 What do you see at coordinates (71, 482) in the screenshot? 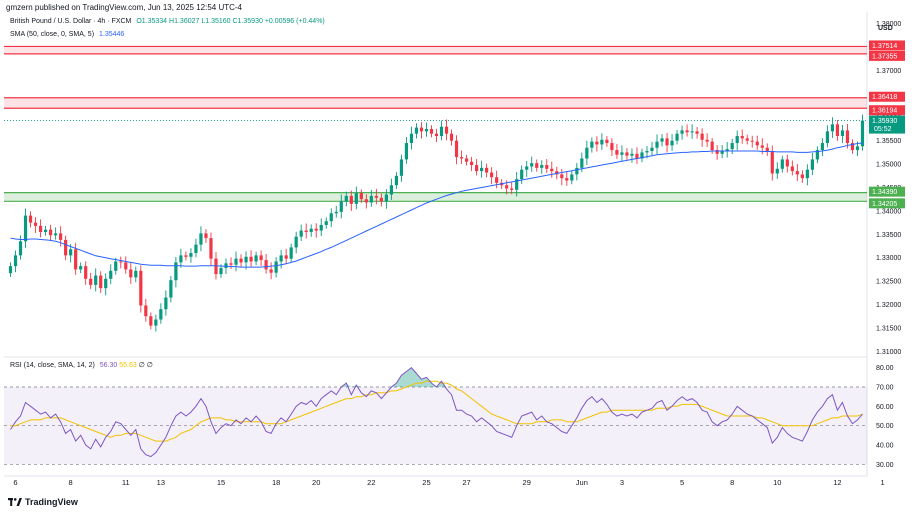
I see `time-tick-label: 8` at bounding box center [71, 482].